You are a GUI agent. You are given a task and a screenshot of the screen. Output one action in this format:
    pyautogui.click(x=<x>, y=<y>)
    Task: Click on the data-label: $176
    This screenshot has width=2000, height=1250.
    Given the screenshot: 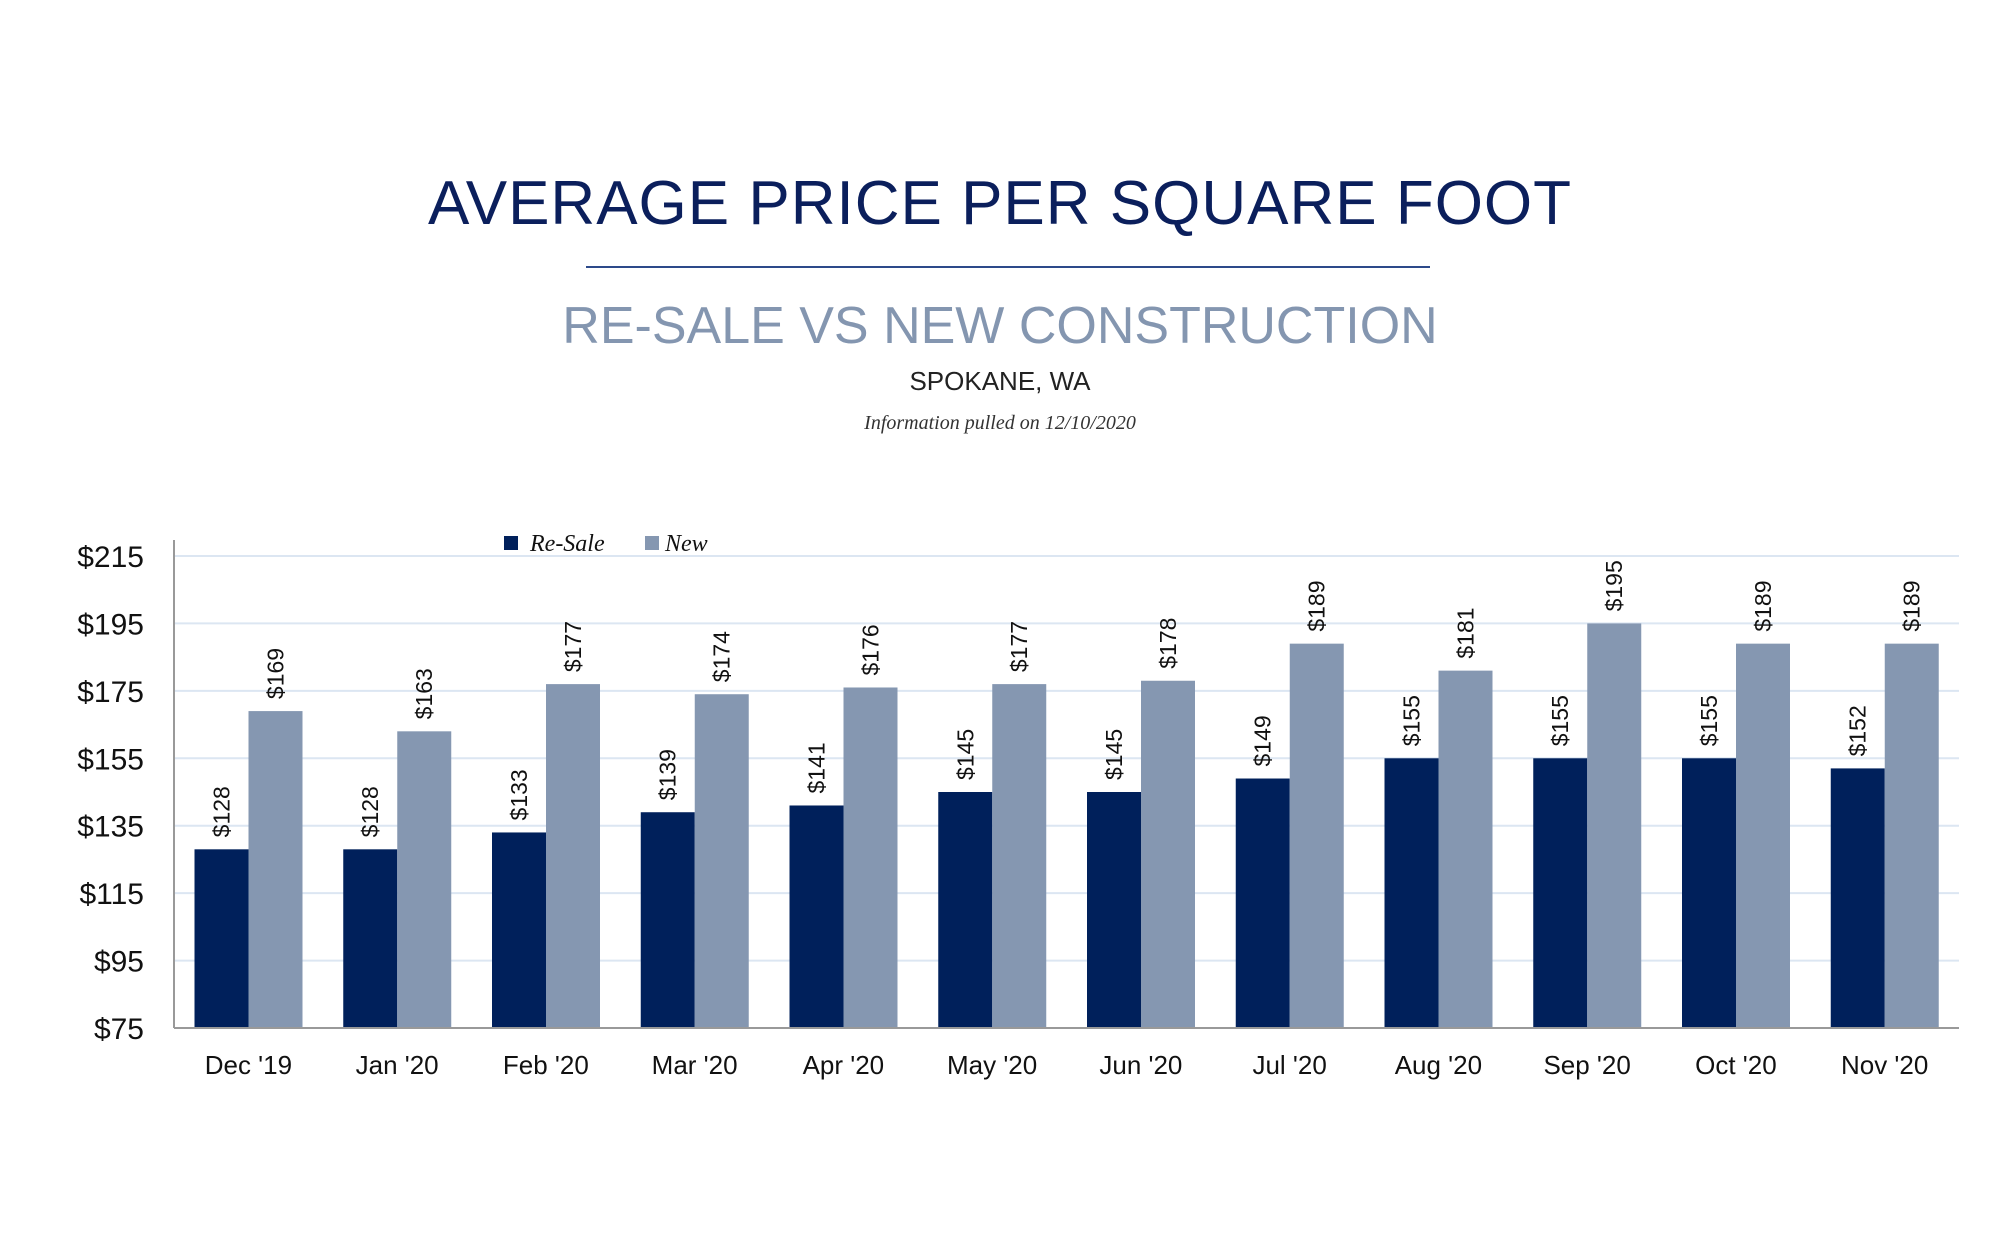 What is the action you would take?
    pyautogui.click(x=871, y=649)
    